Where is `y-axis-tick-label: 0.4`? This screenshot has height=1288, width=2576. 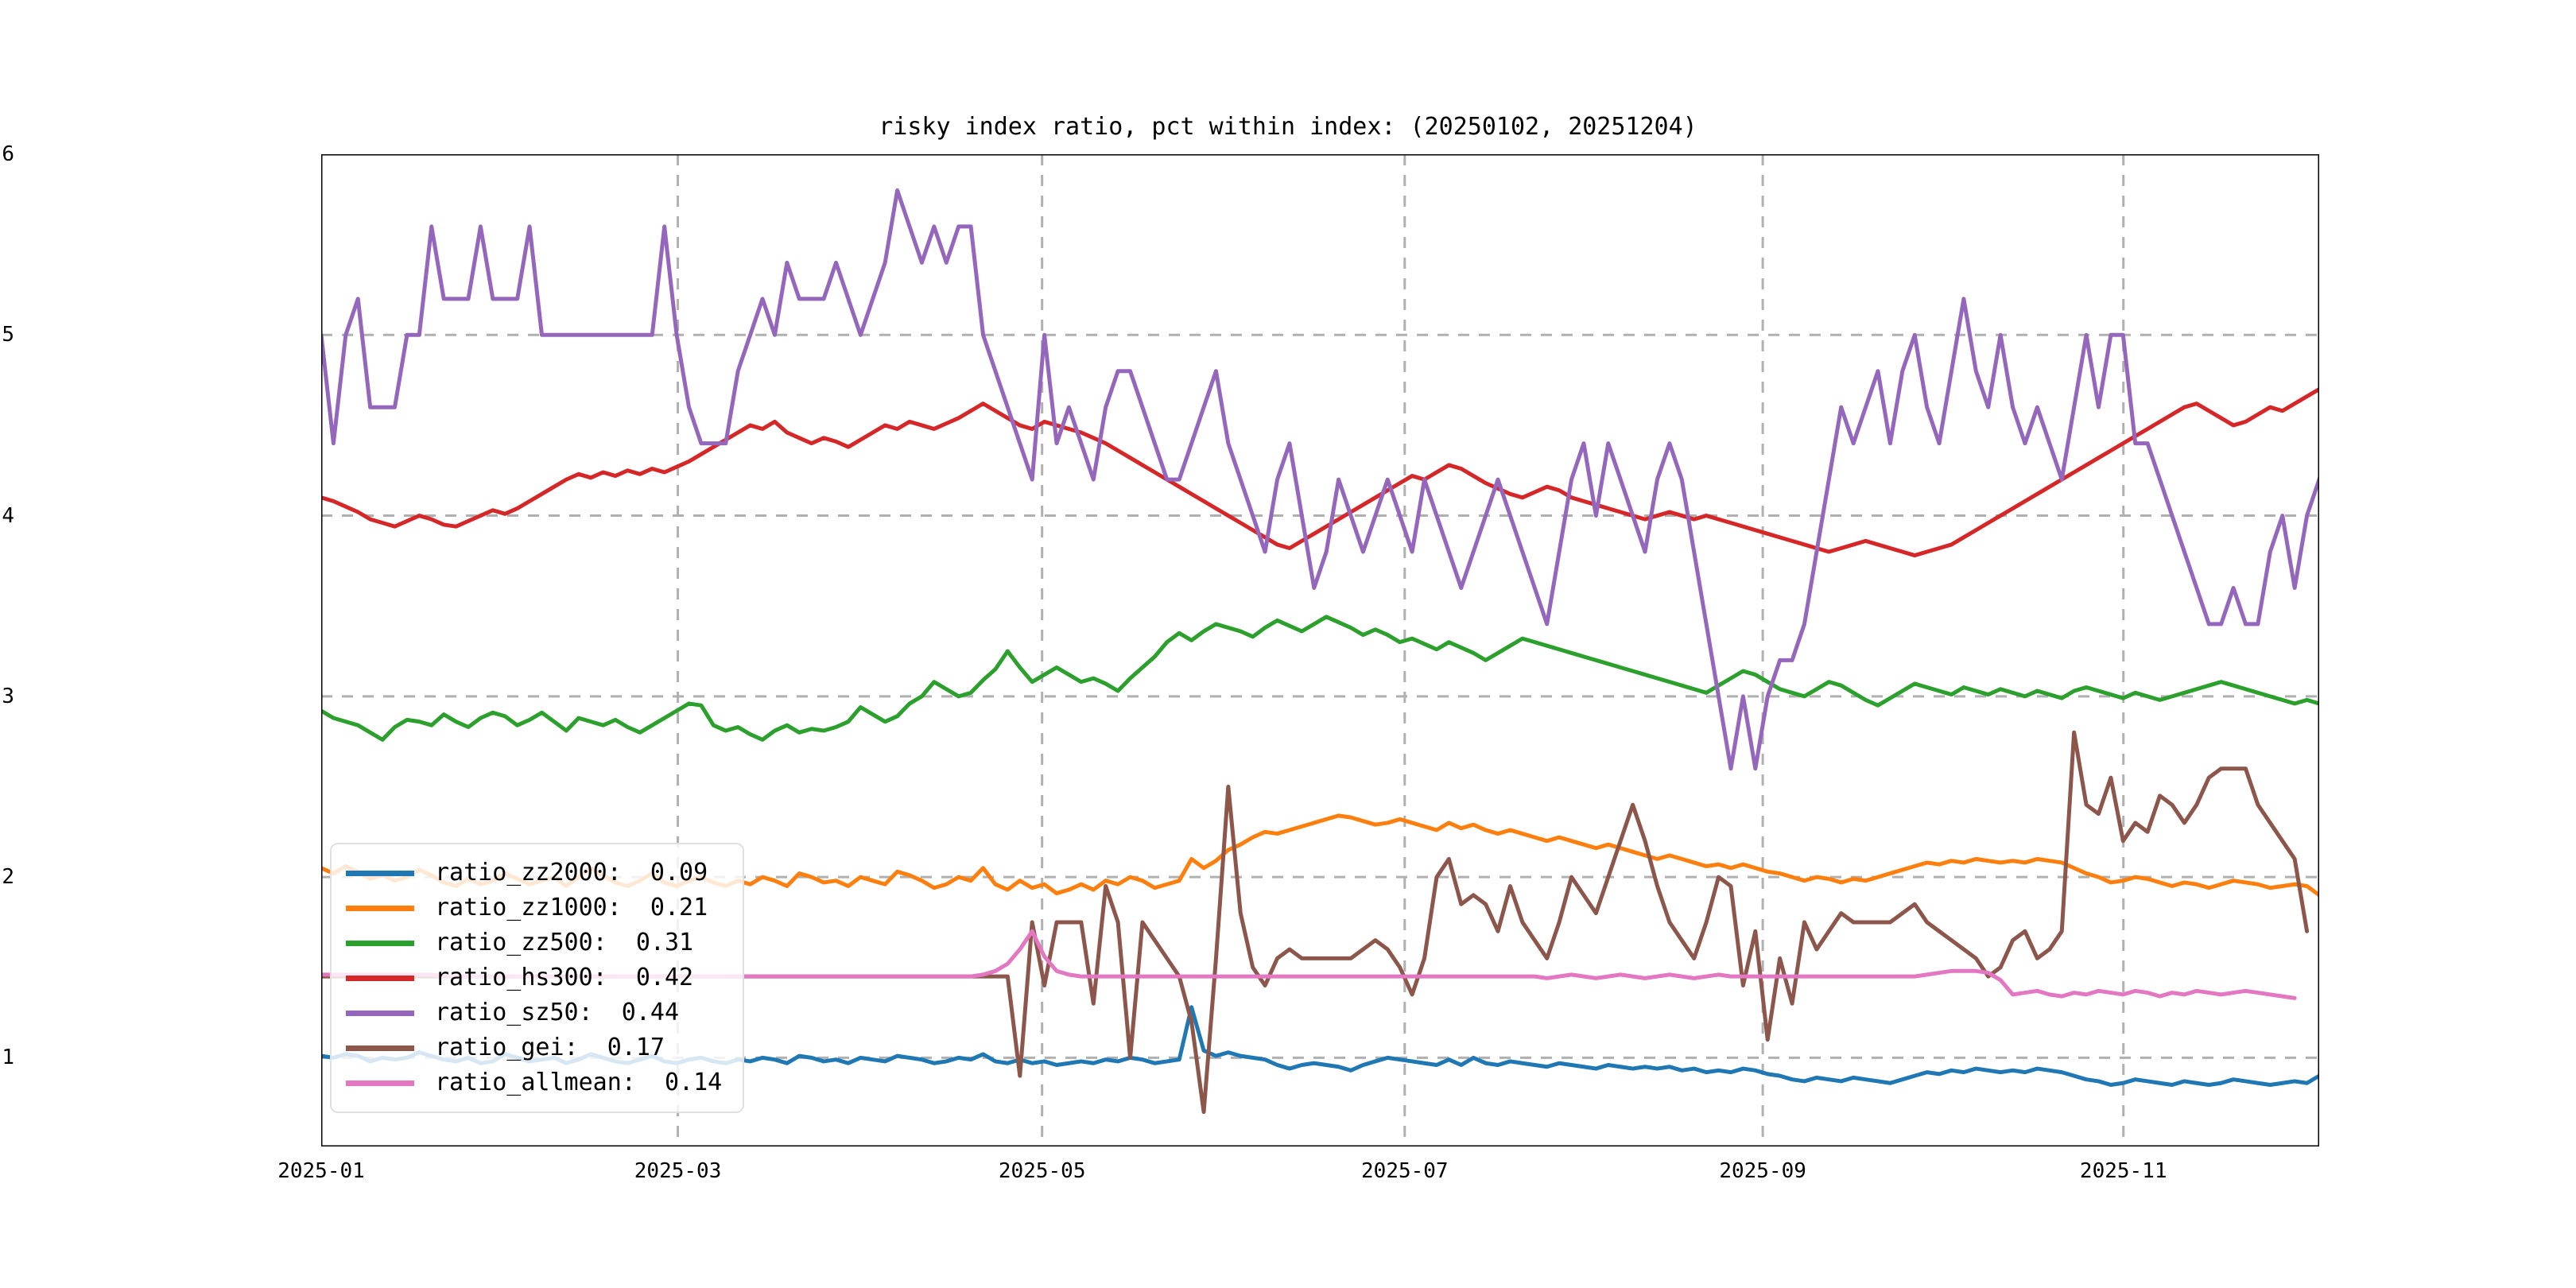
y-axis-tick-label: 0.4 is located at coordinates (7, 515).